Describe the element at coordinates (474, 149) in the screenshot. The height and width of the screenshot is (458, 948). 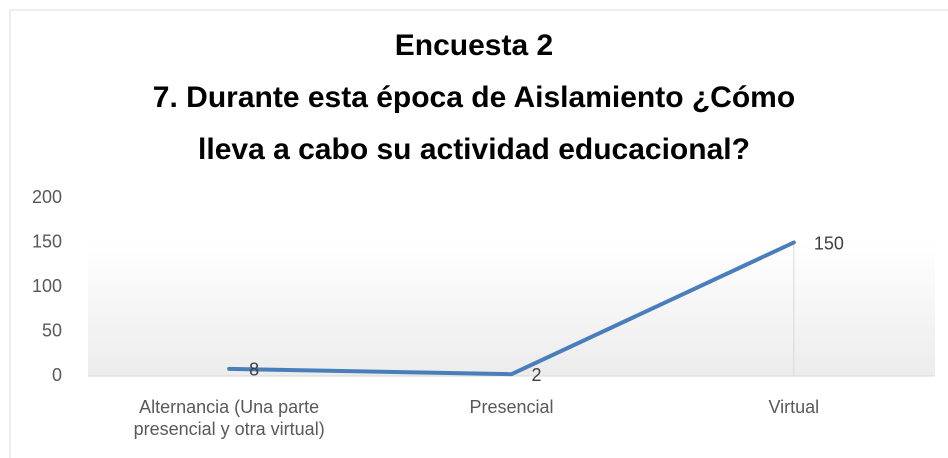
I see `chart-title: lleva a cabo su actividad educacional?` at that location.